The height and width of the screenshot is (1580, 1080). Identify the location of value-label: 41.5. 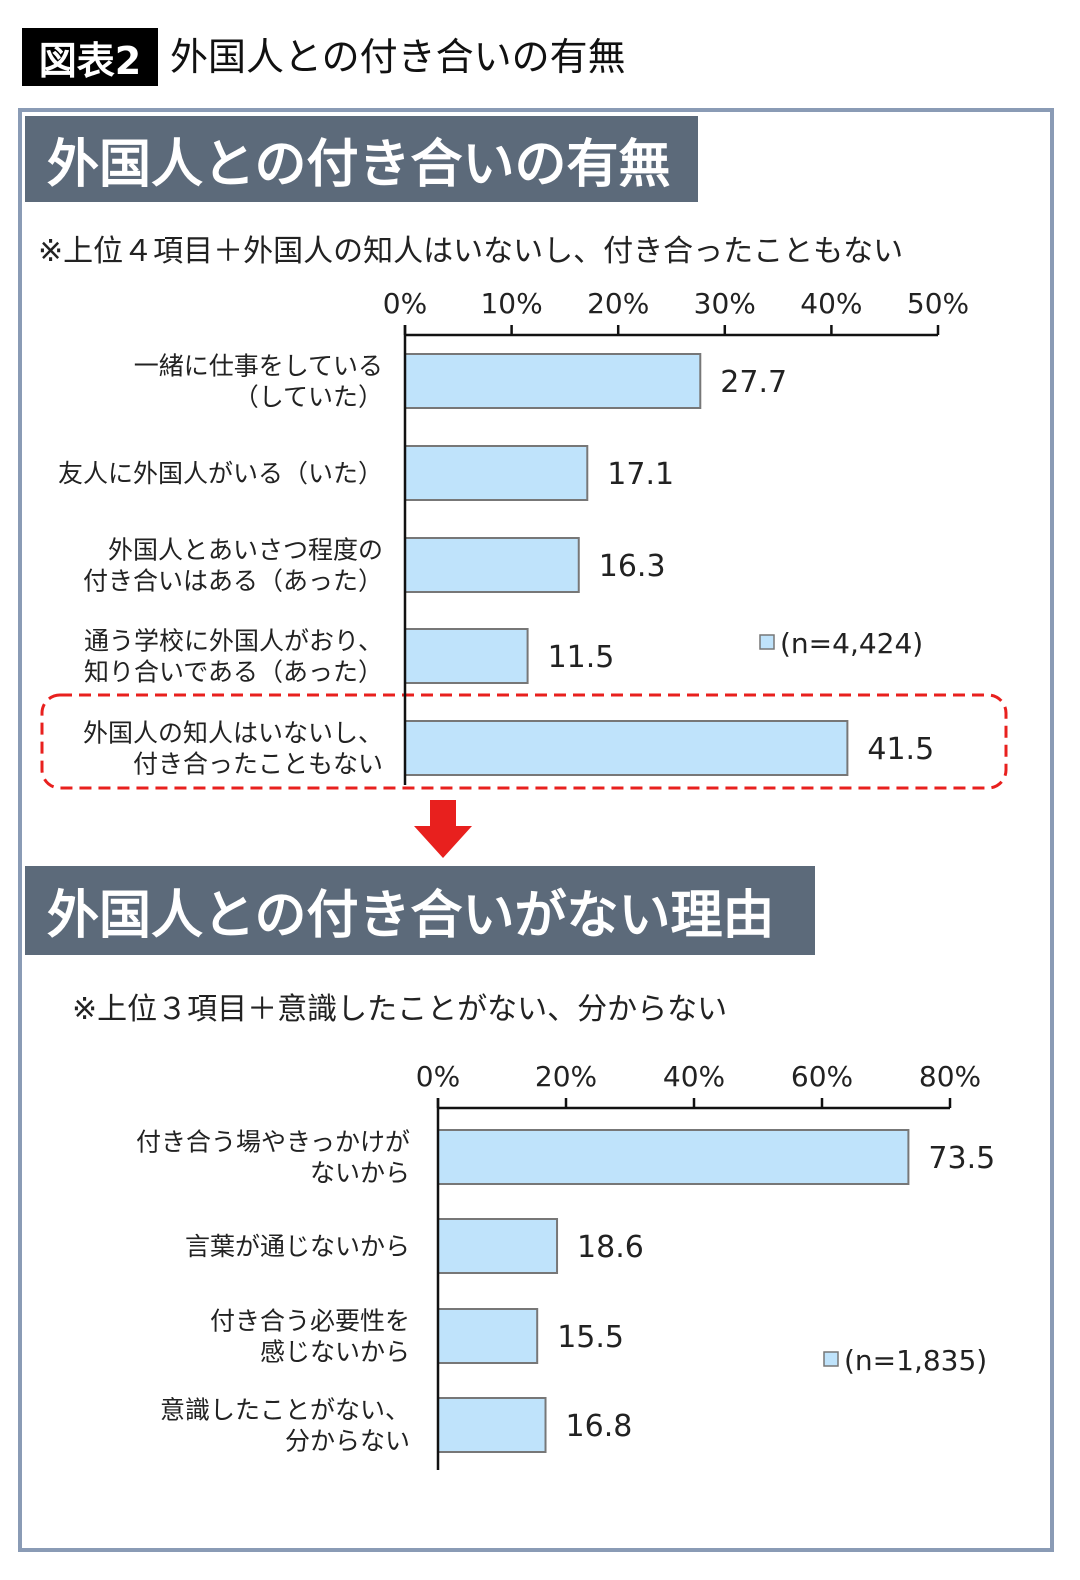
(900, 749).